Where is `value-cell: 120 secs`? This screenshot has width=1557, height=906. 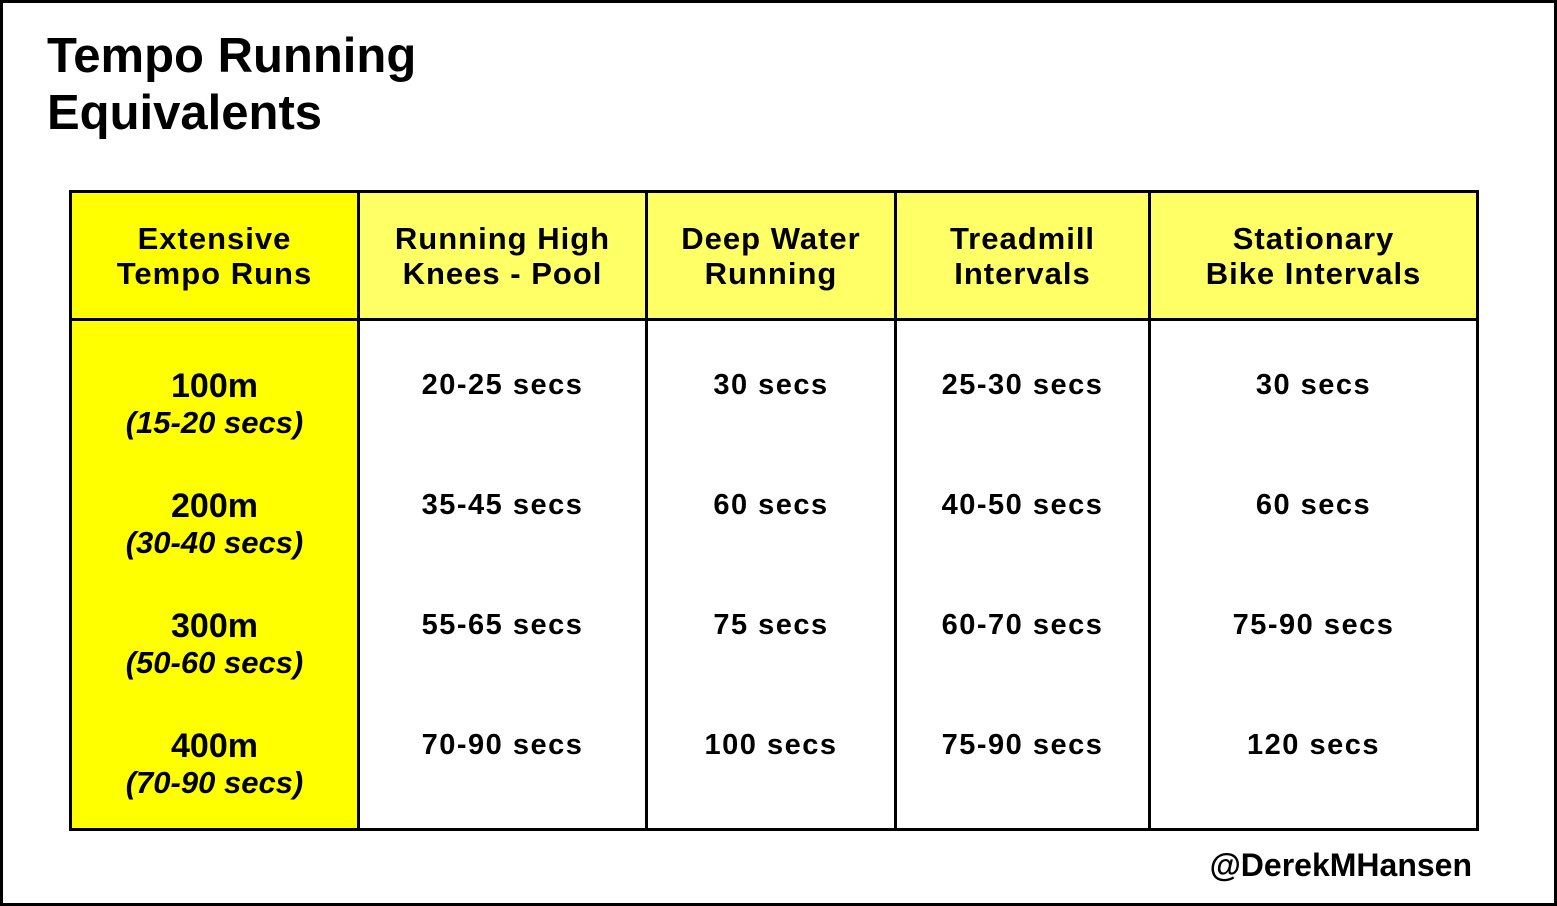 value-cell: 120 secs is located at coordinates (1313, 744).